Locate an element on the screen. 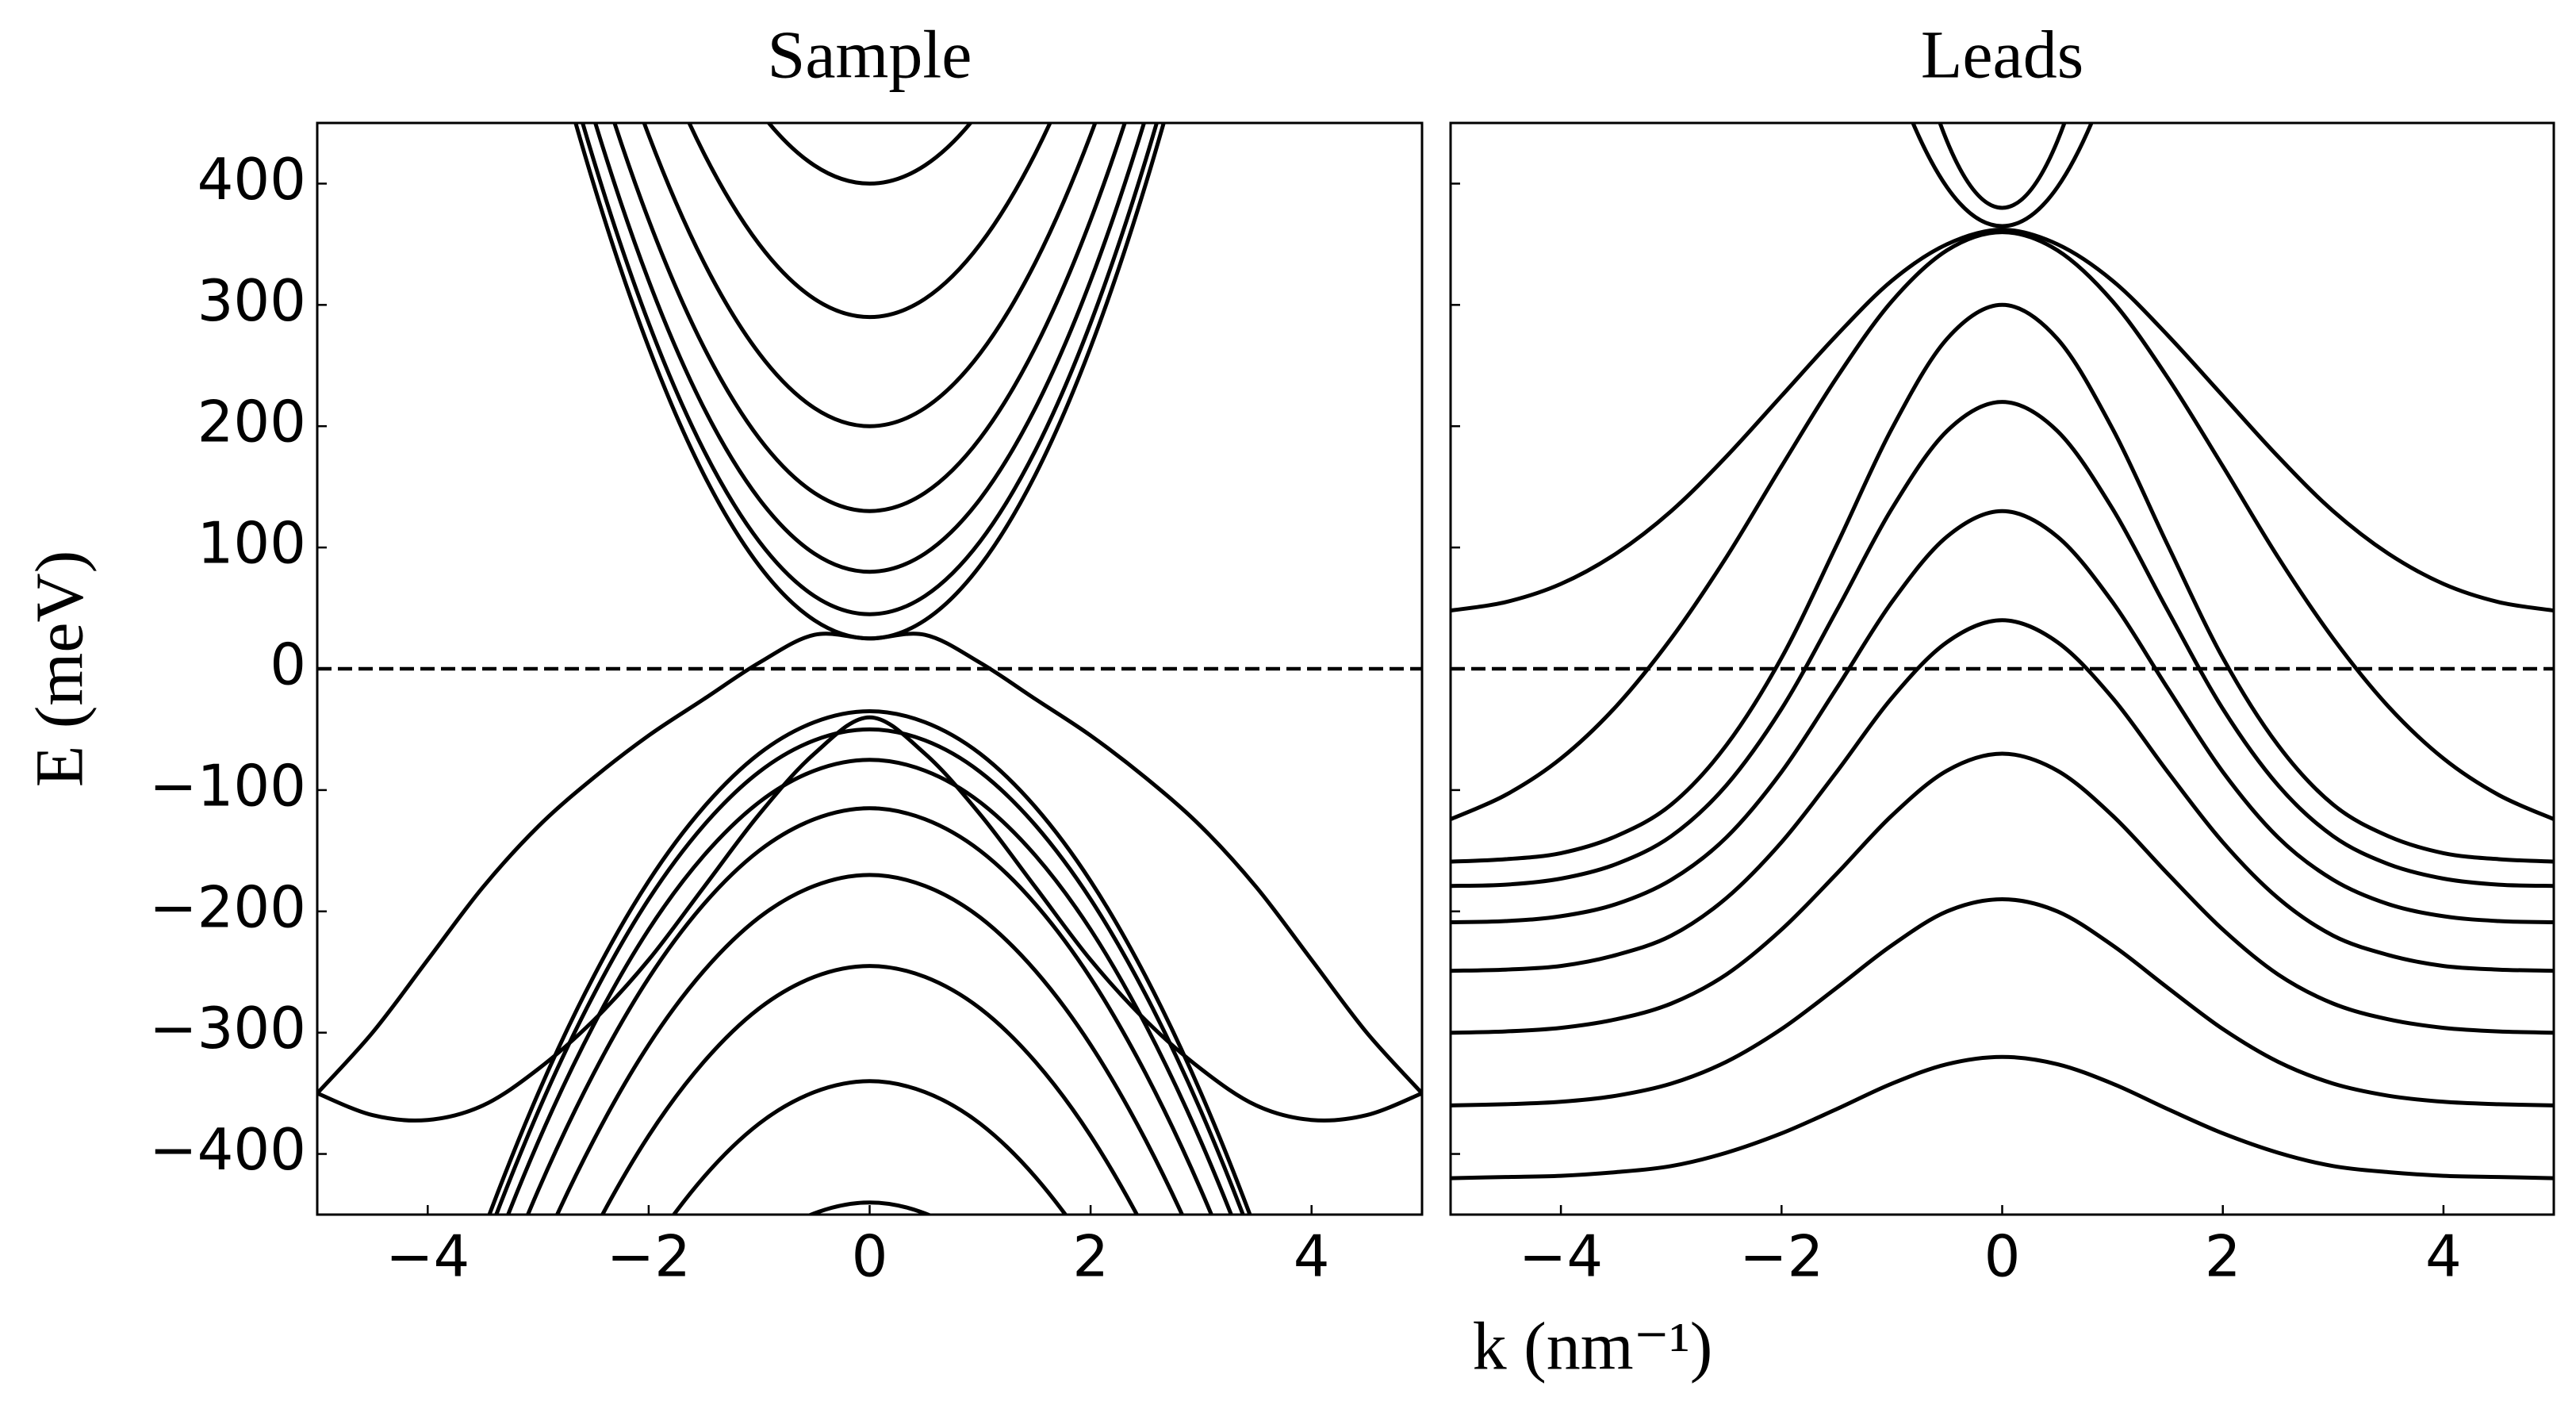  y-tick-label: 100 is located at coordinates (252, 544).